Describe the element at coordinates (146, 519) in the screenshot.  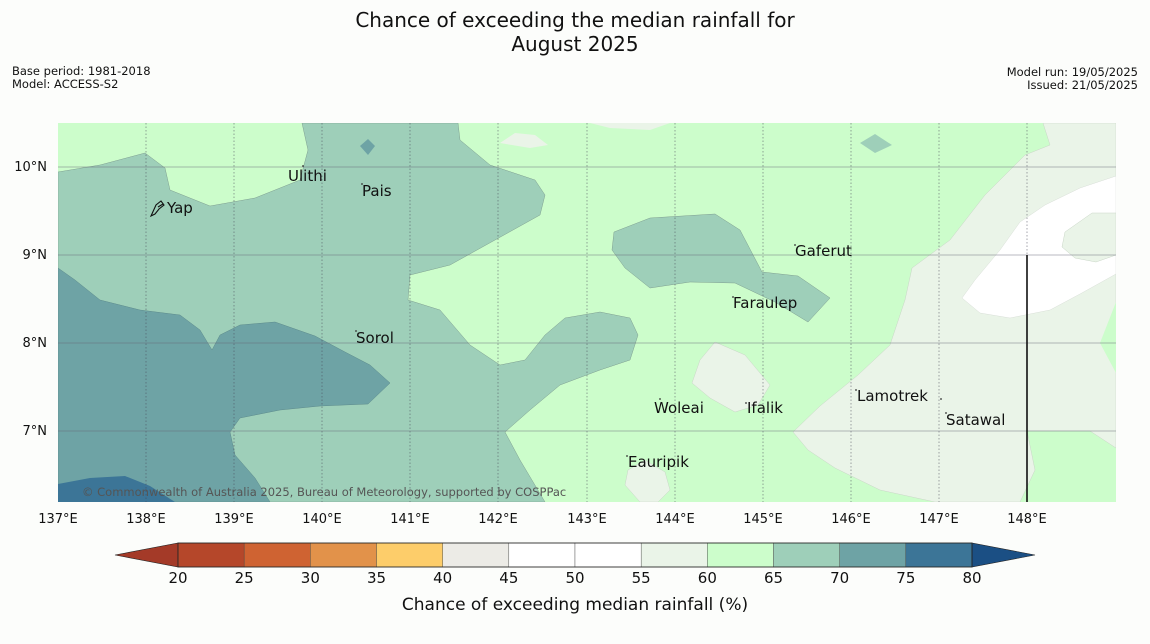
I see `lon-tick: 138°E` at that location.